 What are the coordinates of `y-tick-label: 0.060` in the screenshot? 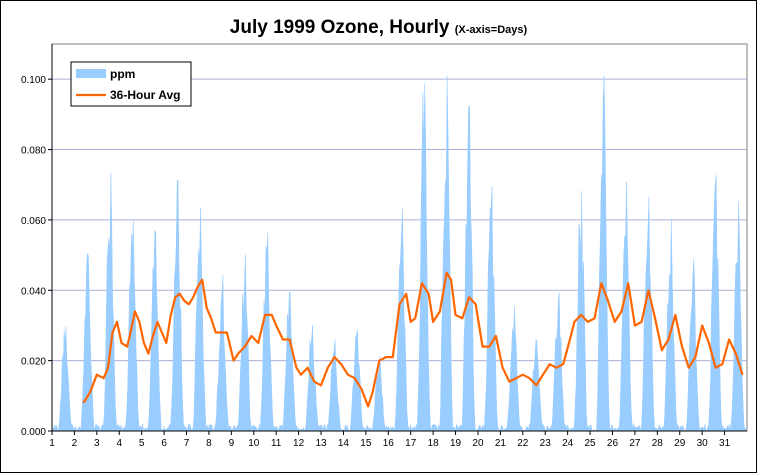 It's located at (33, 221).